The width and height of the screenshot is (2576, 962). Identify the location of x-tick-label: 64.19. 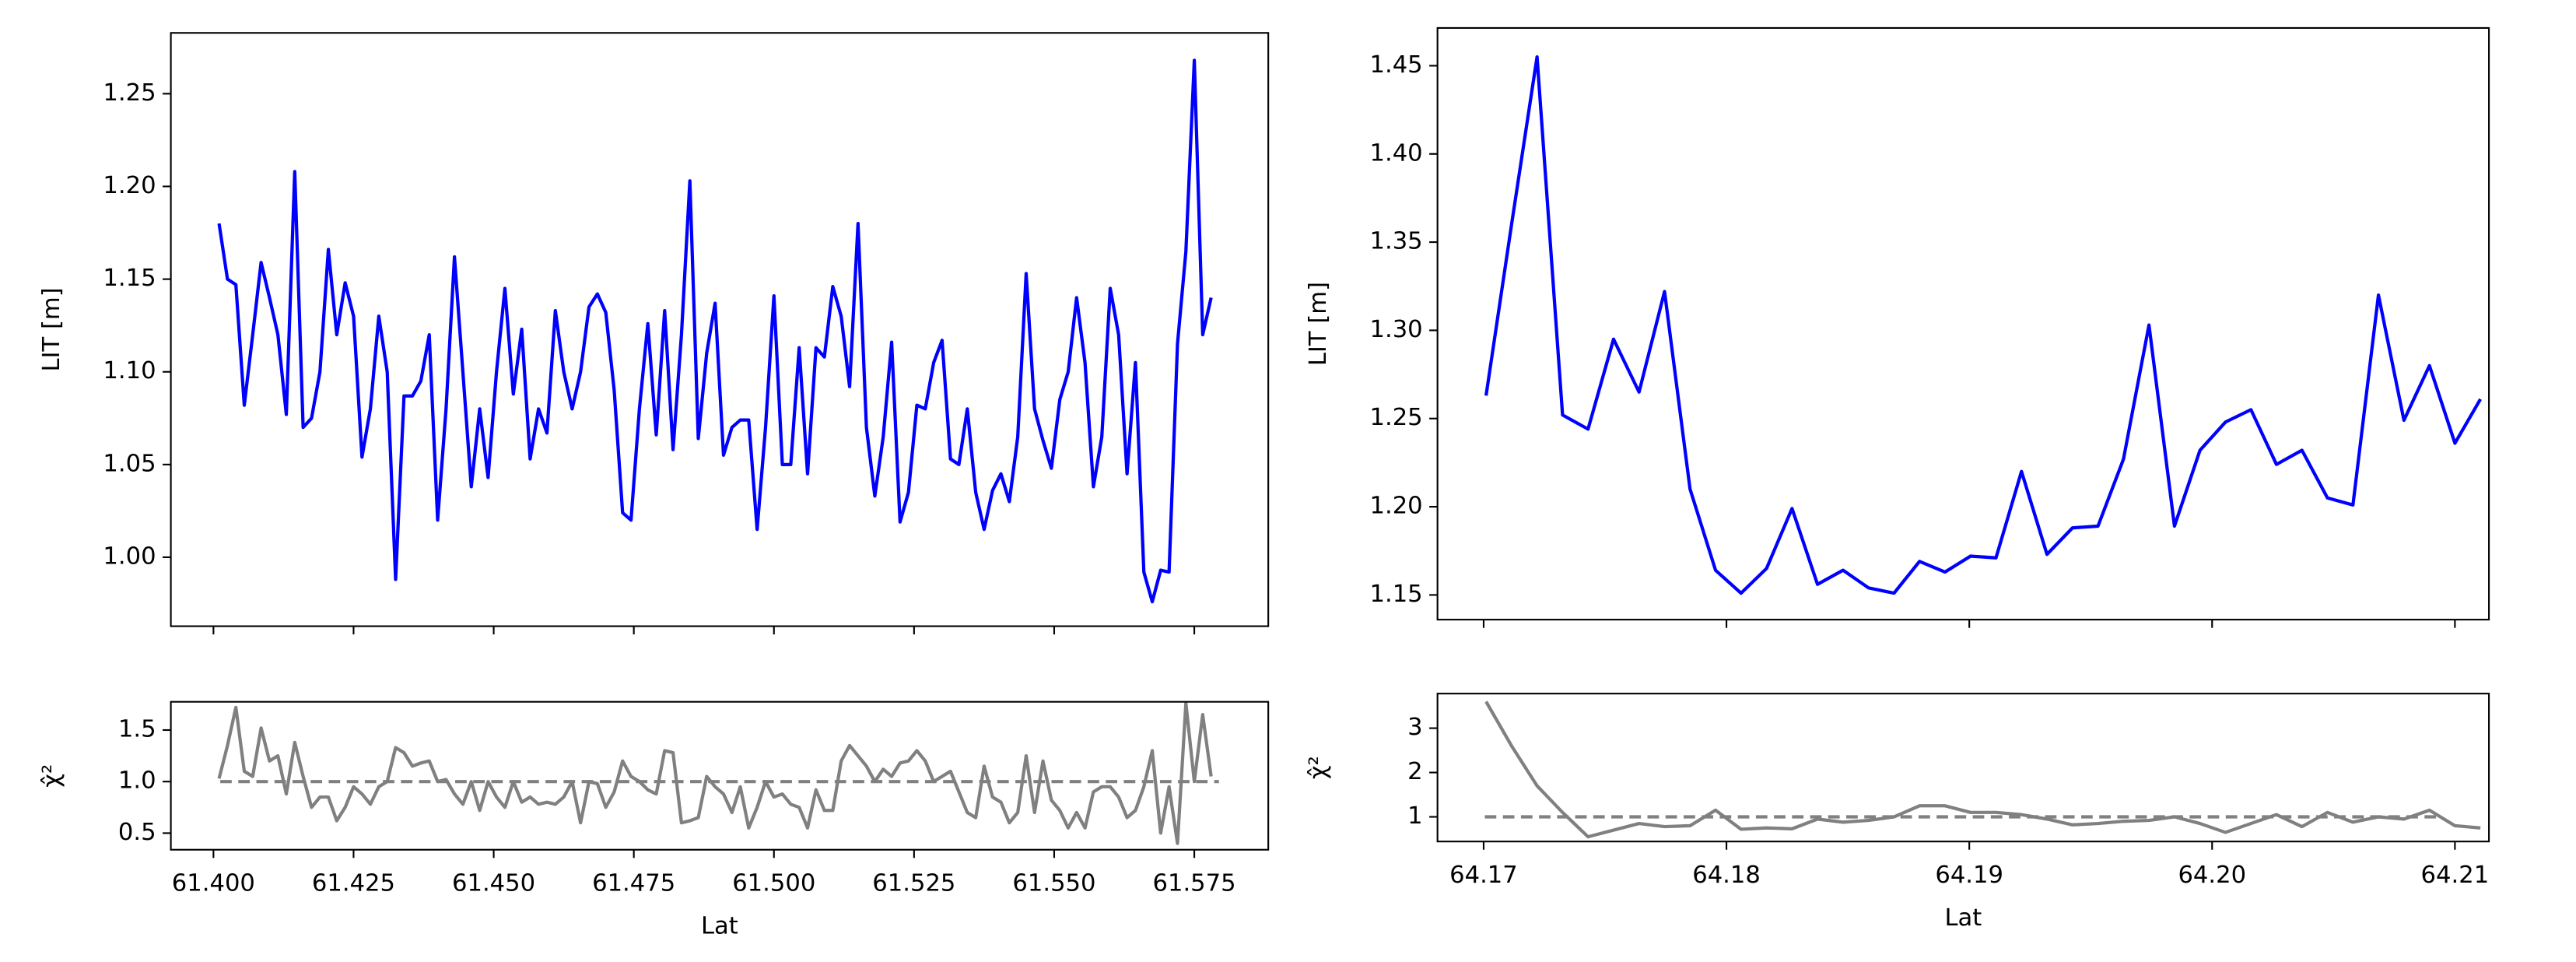
(1969, 875).